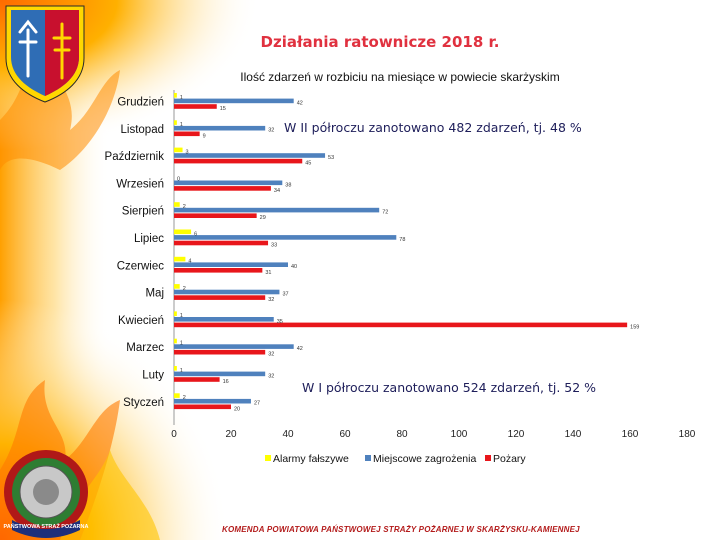 Image resolution: width=720 pixels, height=540 pixels. I want to click on data-label: 38, so click(288, 185).